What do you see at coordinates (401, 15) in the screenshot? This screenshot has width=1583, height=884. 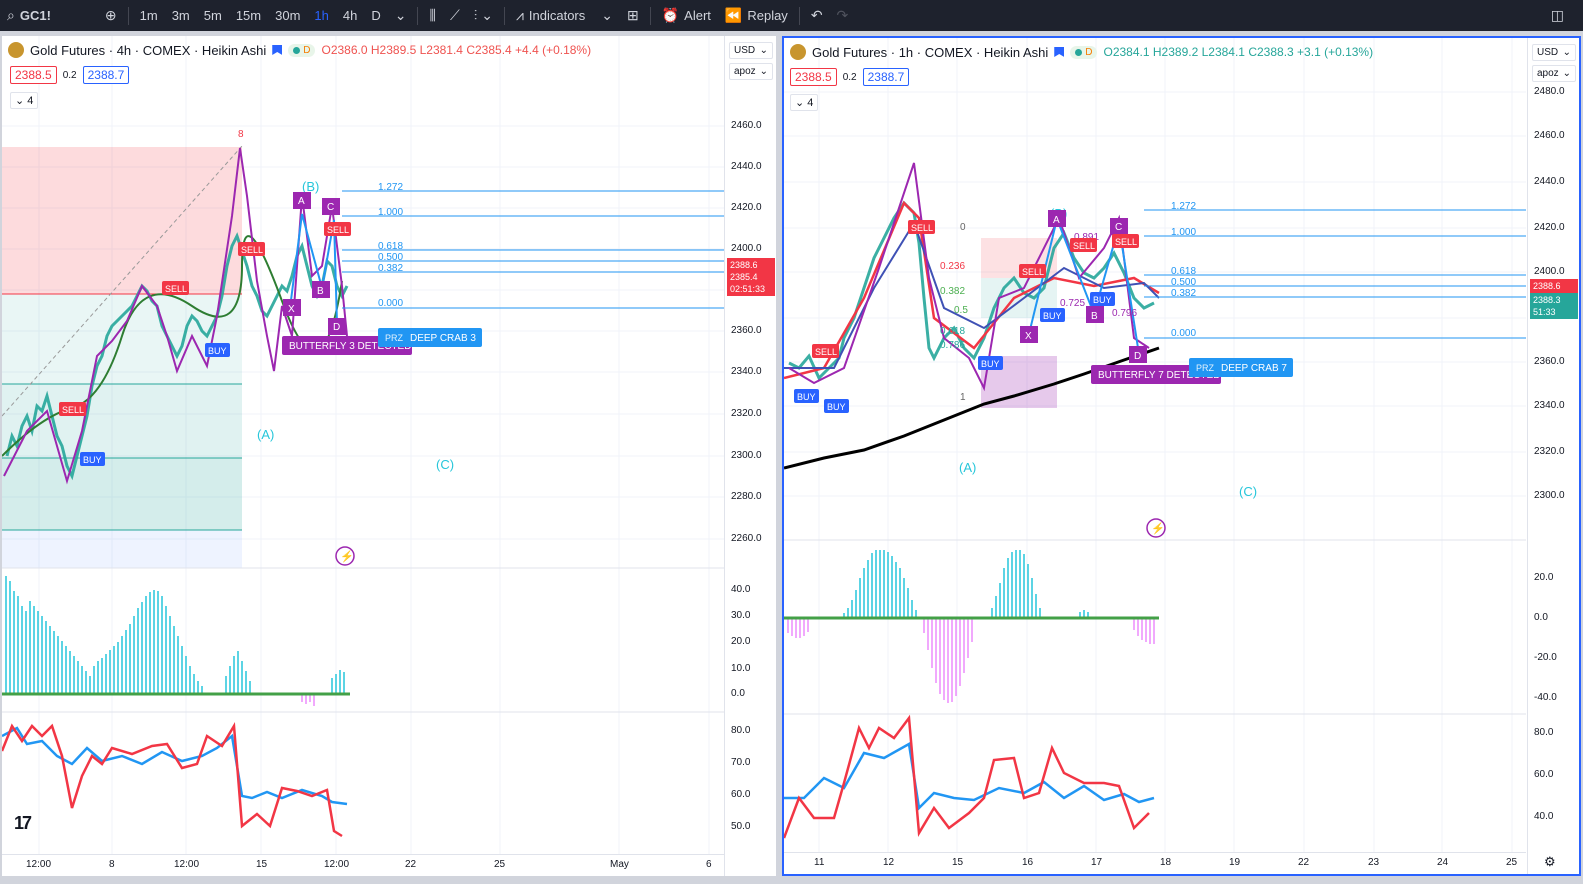 I see `interval-dropdown: ⌄` at bounding box center [401, 15].